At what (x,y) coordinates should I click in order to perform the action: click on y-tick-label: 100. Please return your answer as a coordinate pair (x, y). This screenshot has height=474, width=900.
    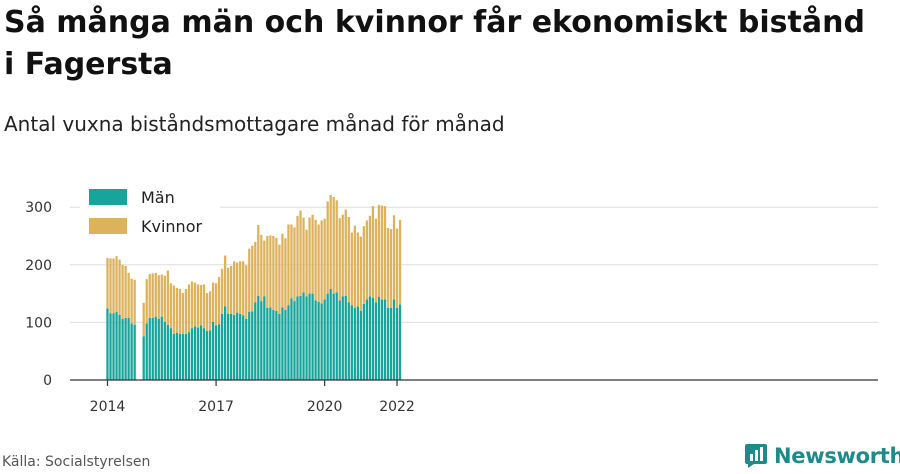
    Looking at the image, I should click on (38, 323).